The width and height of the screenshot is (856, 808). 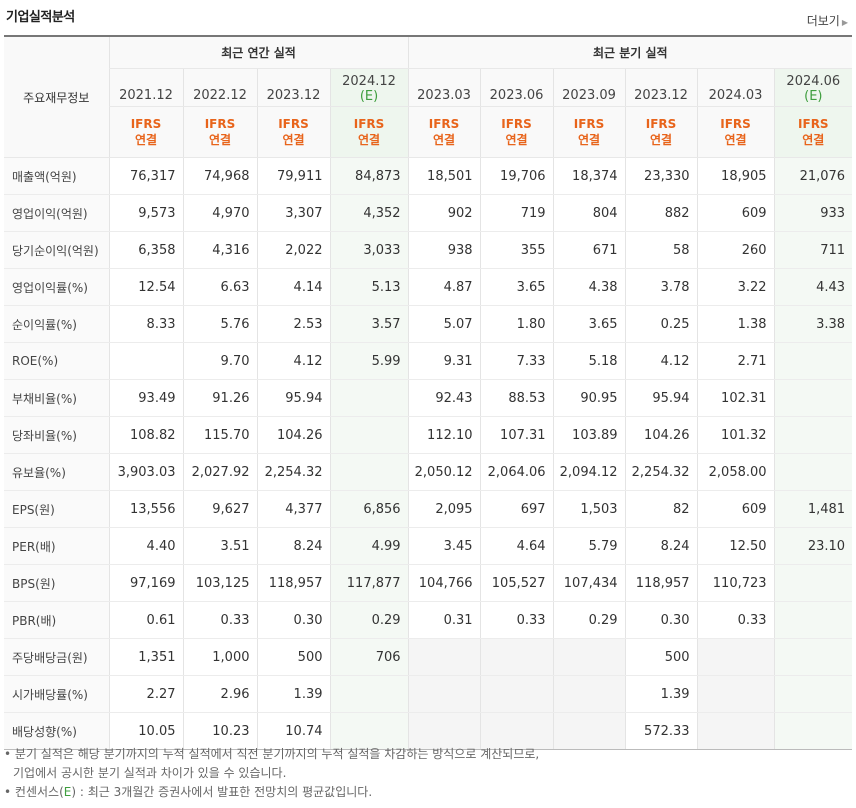 I want to click on table-cell: 97,169, so click(x=145, y=583).